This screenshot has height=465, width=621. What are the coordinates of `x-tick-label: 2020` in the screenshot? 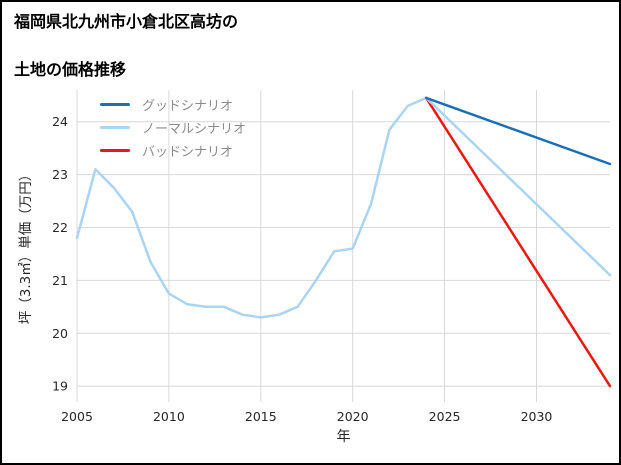 It's located at (353, 416).